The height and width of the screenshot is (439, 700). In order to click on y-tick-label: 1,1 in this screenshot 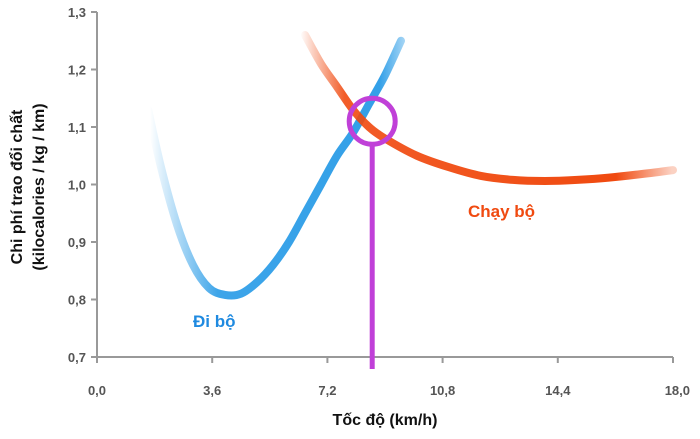, I will do `click(77, 127)`.